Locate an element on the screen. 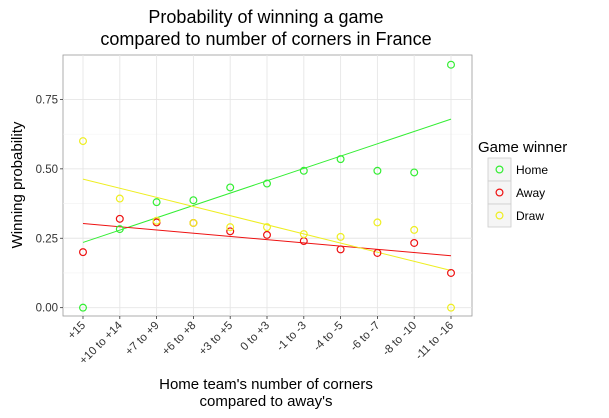 This screenshot has height=418, width=609. legend: Game winner Home Away Draw is located at coordinates (522, 183).